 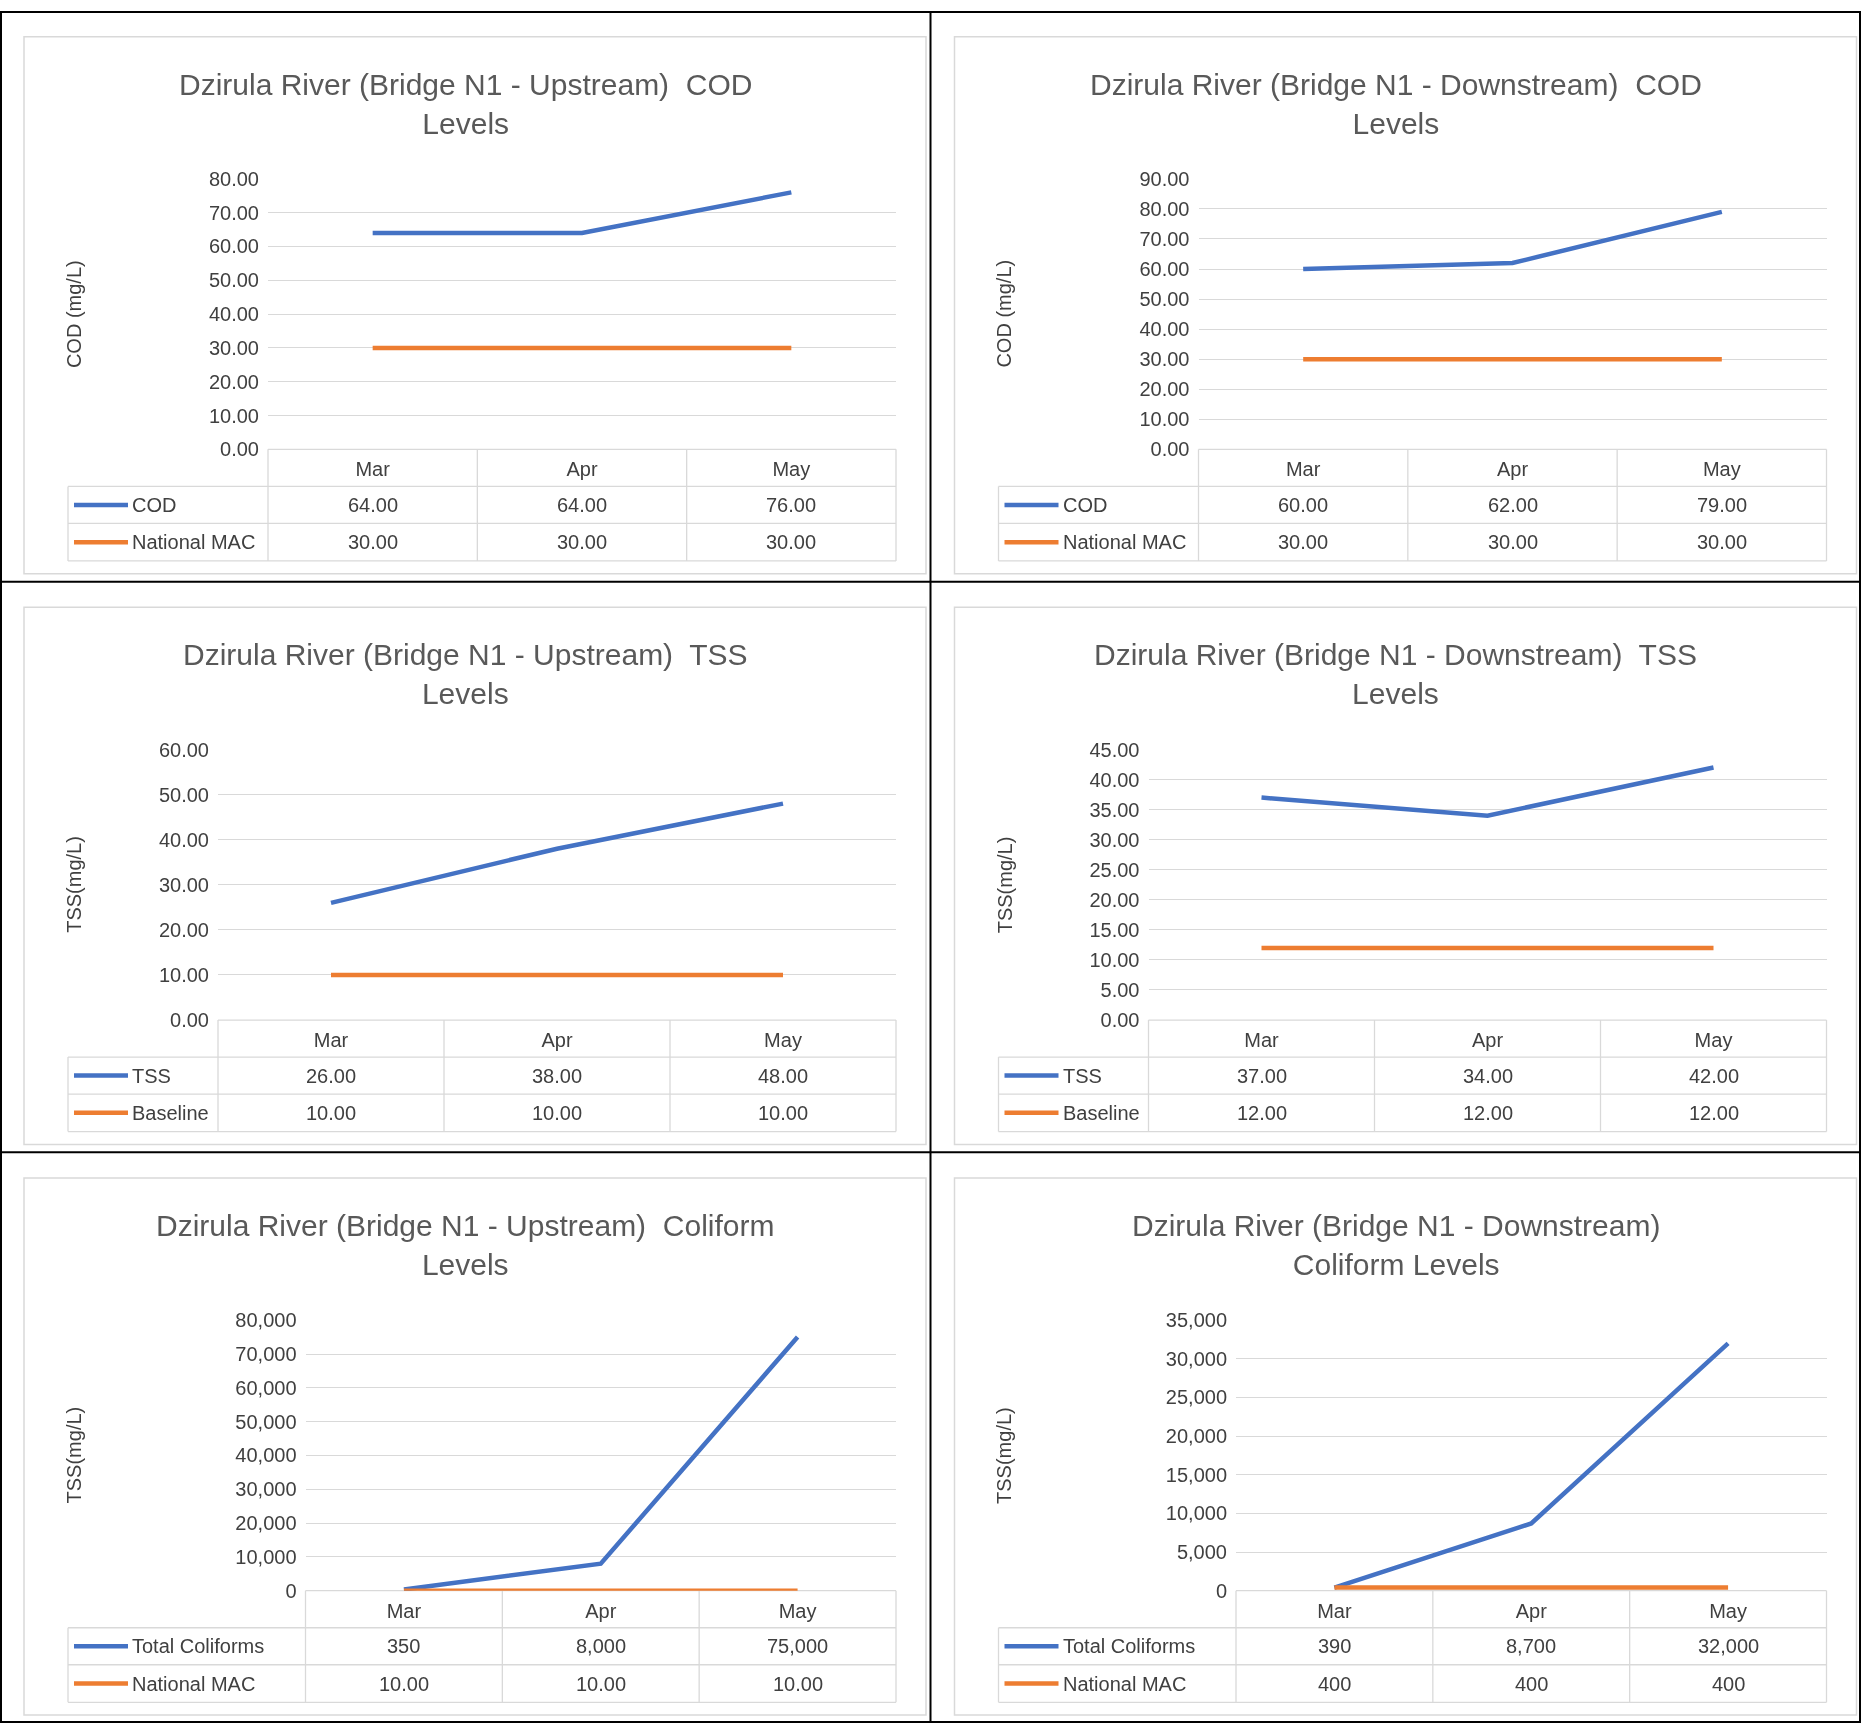 What do you see at coordinates (1196, 1474) in the screenshot?
I see `y-tick-label: 15,000` at bounding box center [1196, 1474].